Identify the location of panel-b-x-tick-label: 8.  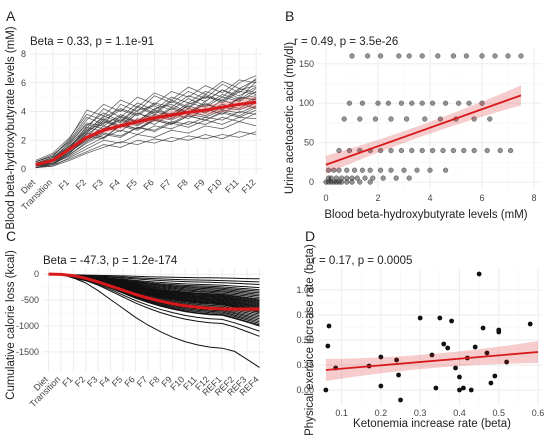
(533, 198).